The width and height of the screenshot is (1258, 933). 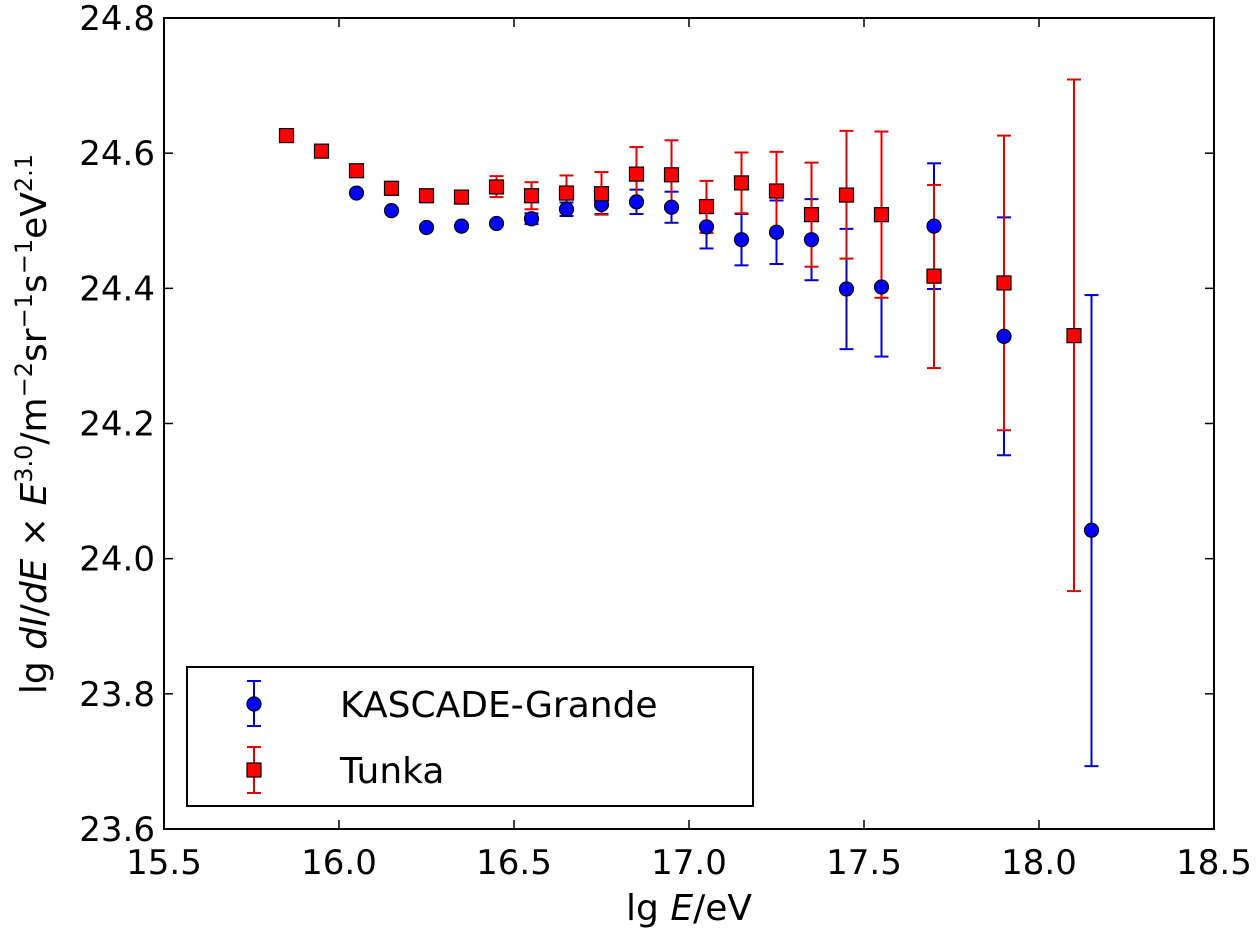 I want to click on y-slash: /, so click(x=34, y=609).